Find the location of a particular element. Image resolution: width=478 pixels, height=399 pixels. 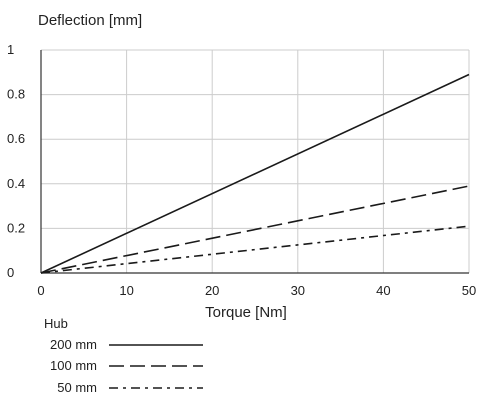

y-tick-label: 0.2 is located at coordinates (16, 227).